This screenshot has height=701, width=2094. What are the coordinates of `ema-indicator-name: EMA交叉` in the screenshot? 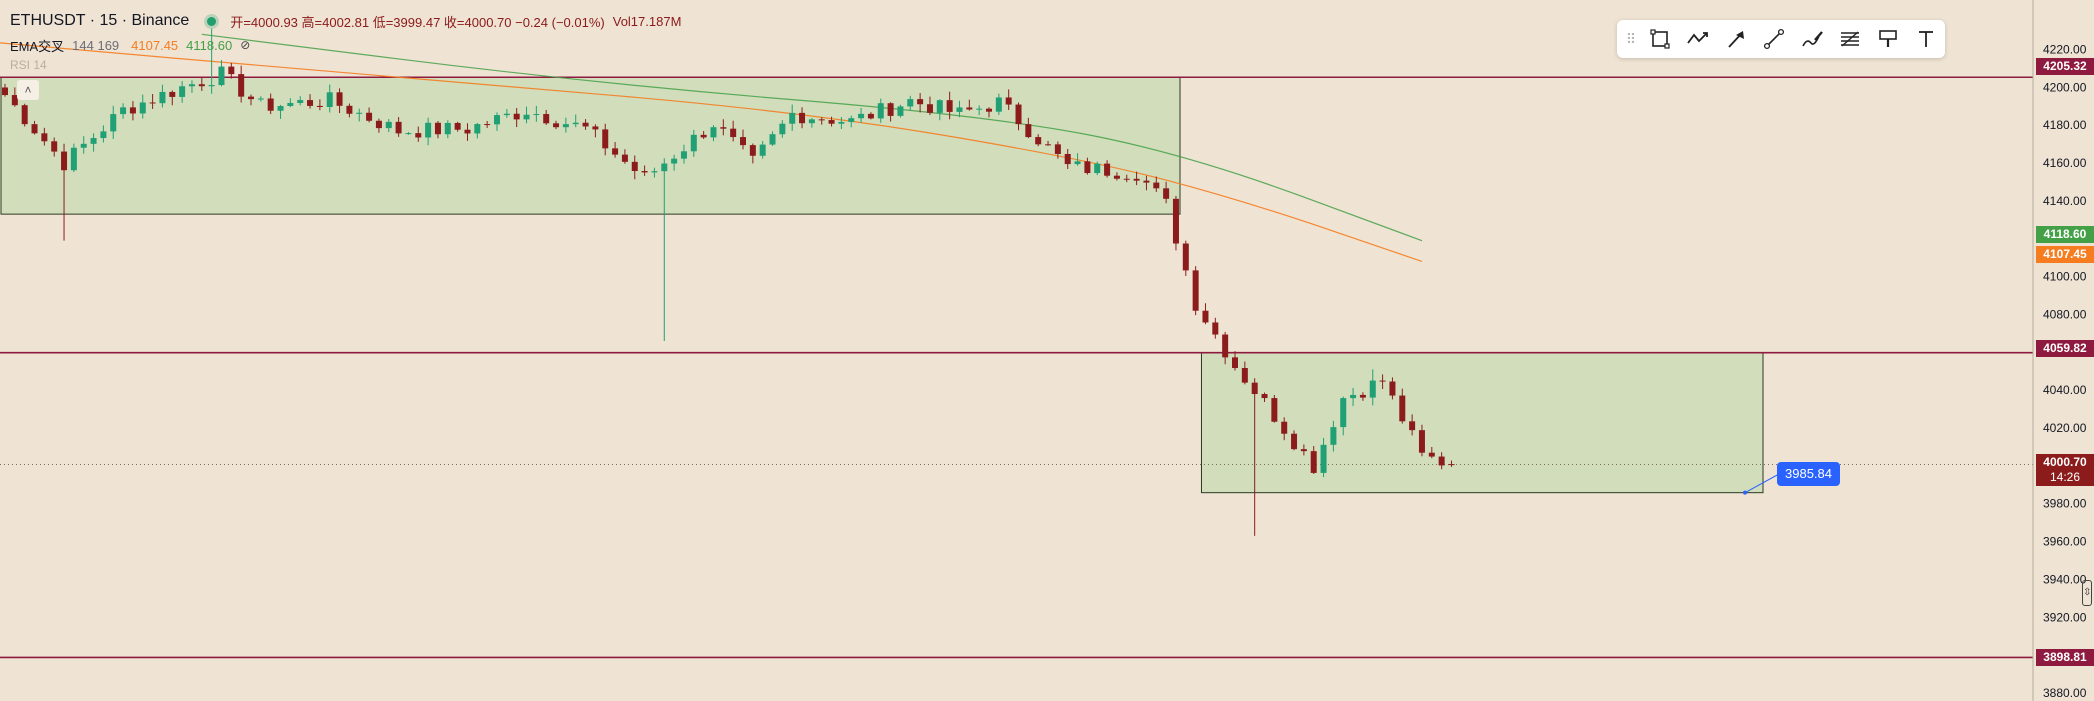 It's located at (37, 46).